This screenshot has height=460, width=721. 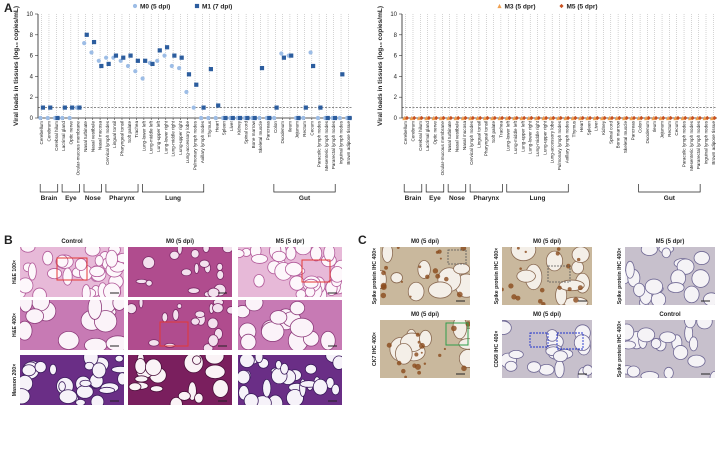 I want to click on tile-title: Control, so click(x=670, y=315).